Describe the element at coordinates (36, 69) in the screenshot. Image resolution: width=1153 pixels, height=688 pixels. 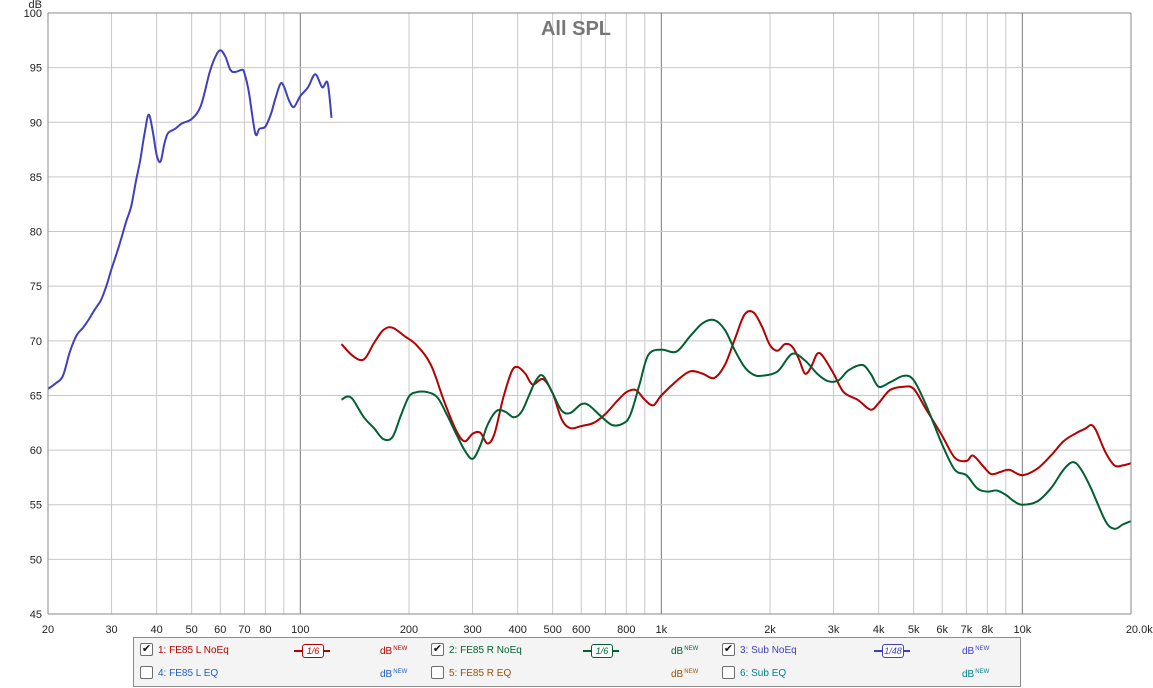
I see `y-tick-label: 95` at that location.